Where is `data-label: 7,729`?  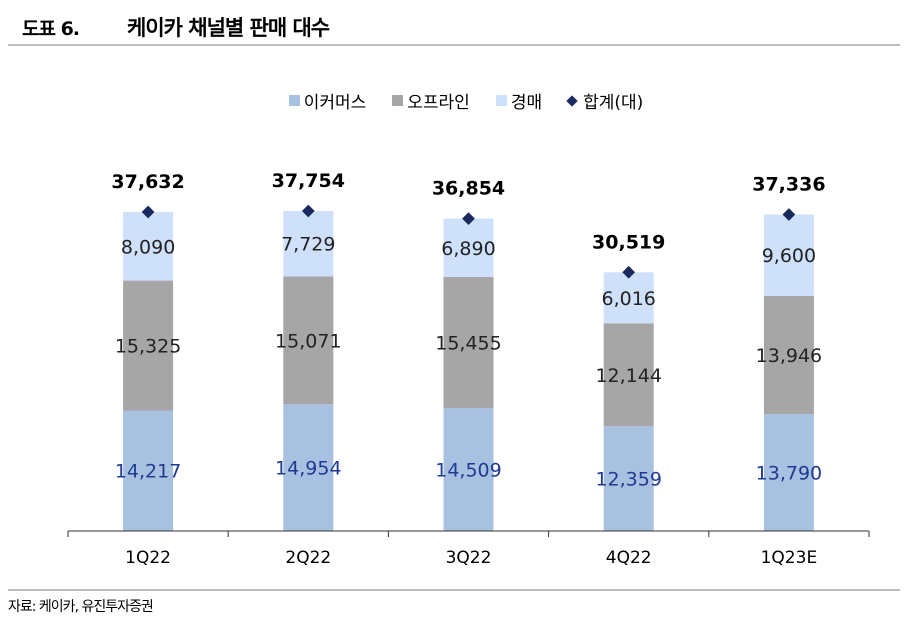 data-label: 7,729 is located at coordinates (308, 245).